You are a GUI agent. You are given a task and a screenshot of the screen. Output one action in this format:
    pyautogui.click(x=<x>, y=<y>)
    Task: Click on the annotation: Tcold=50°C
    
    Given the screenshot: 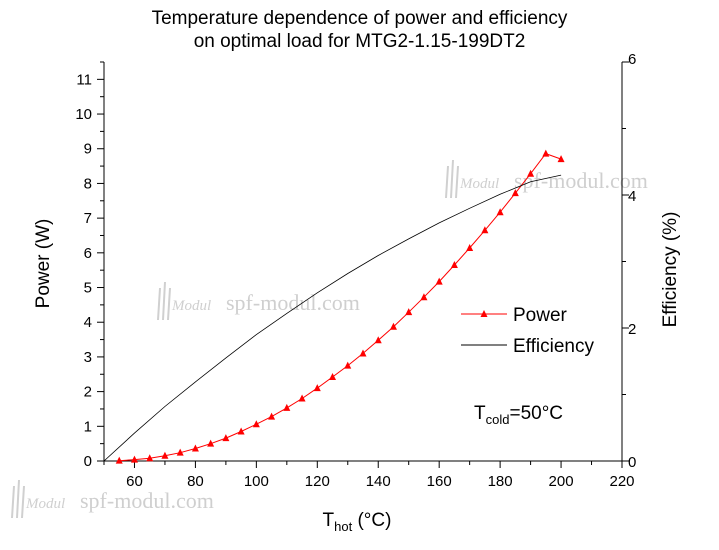 What is the action you would take?
    pyautogui.click(x=518, y=415)
    